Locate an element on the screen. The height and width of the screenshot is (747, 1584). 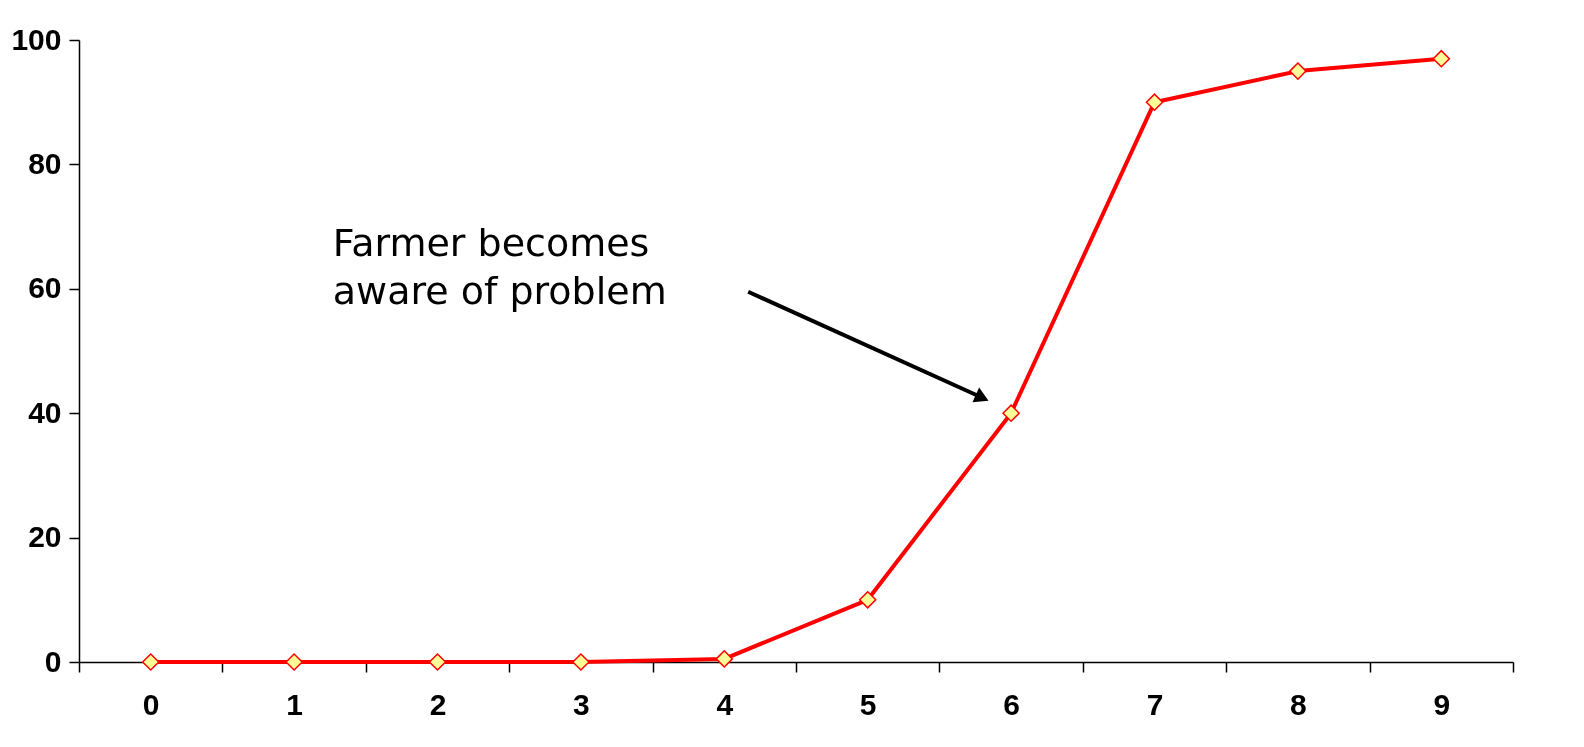
x-tick-label: 6 is located at coordinates (1011, 704).